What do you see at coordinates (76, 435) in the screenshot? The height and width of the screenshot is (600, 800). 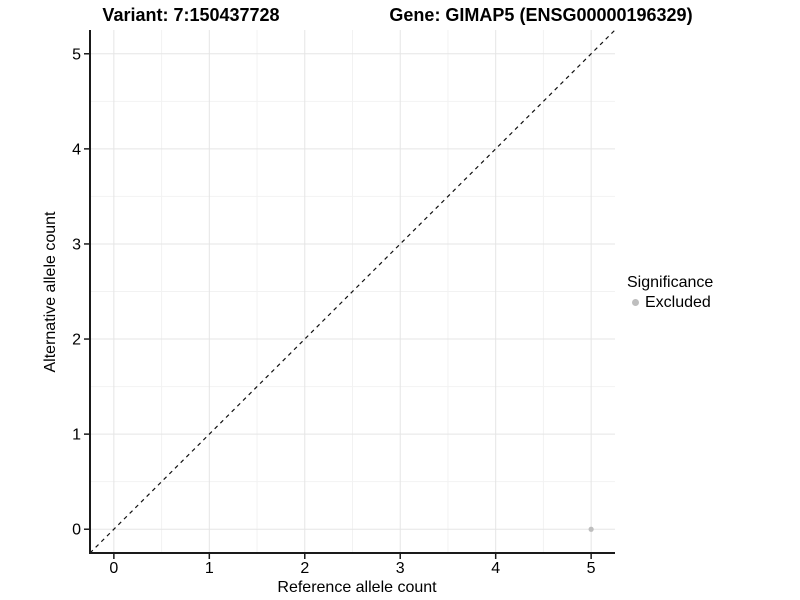 I see `y-tick-label: 1` at bounding box center [76, 435].